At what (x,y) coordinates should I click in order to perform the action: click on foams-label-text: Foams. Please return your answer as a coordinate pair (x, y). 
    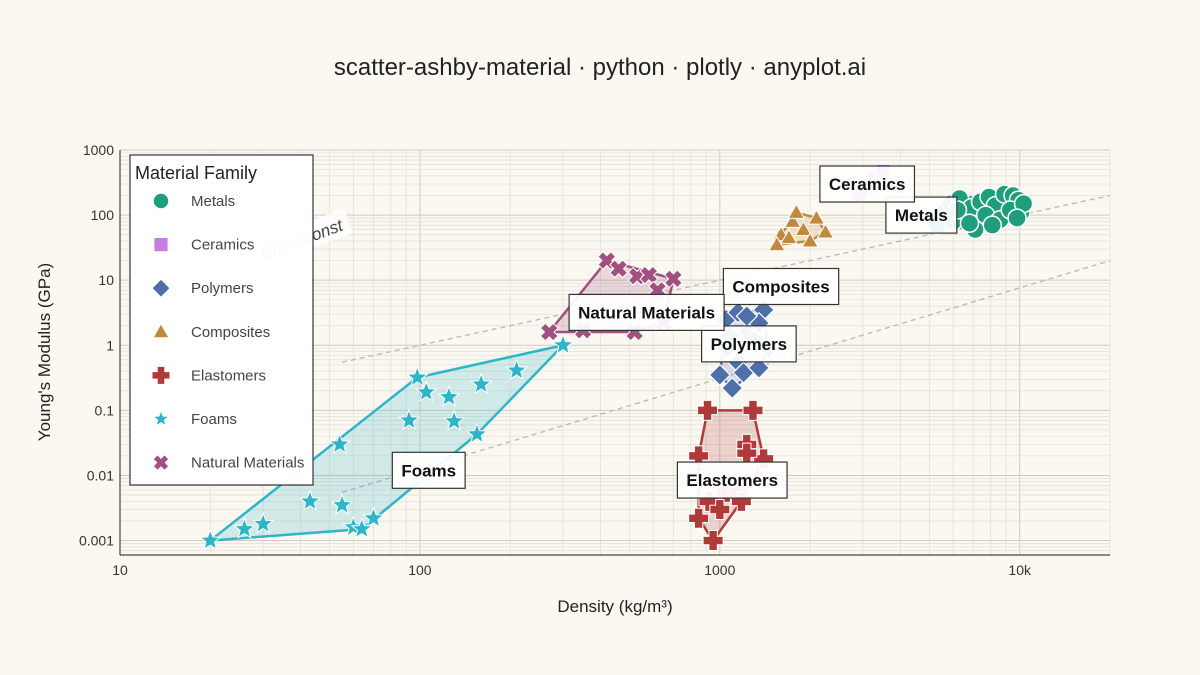
    Looking at the image, I should click on (428, 470).